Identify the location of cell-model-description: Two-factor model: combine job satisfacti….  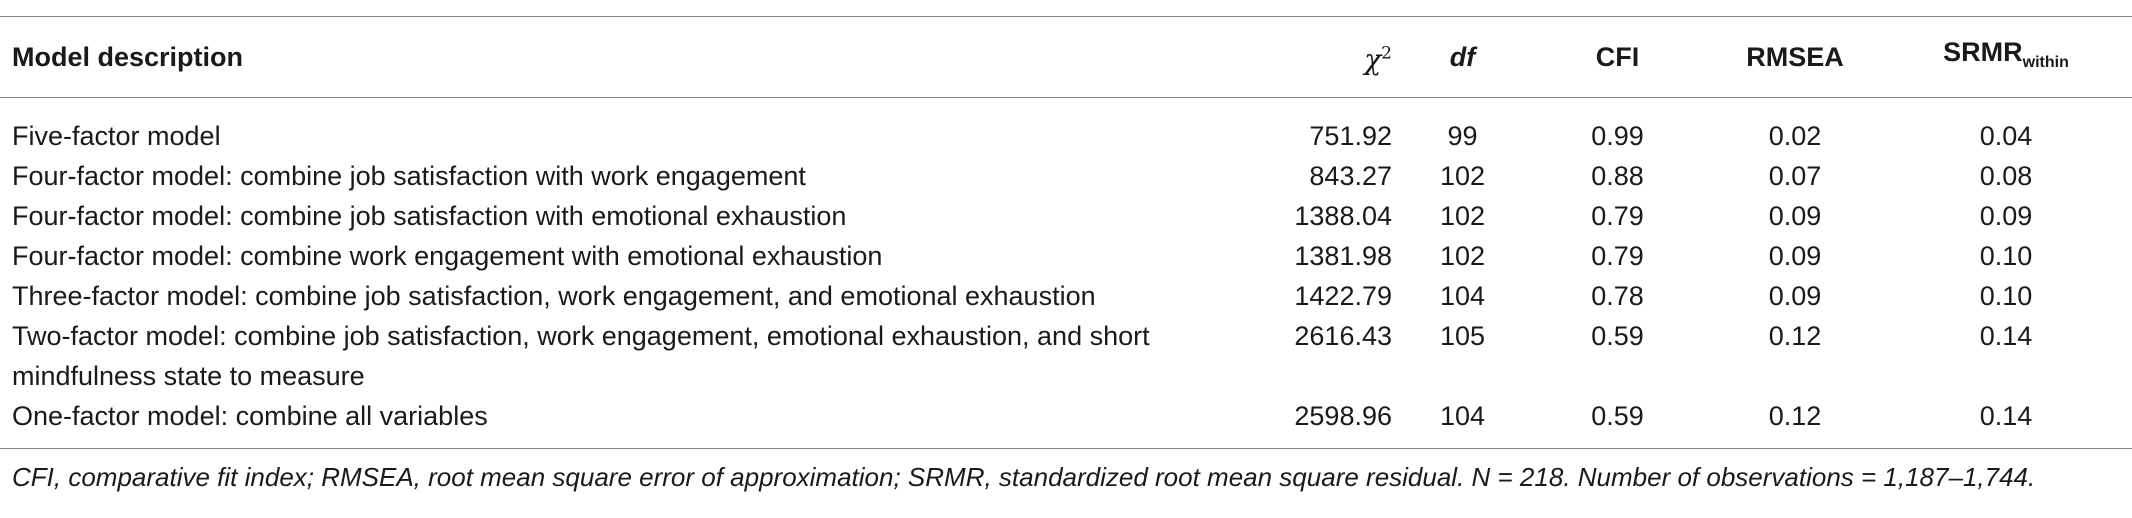
(581, 356).